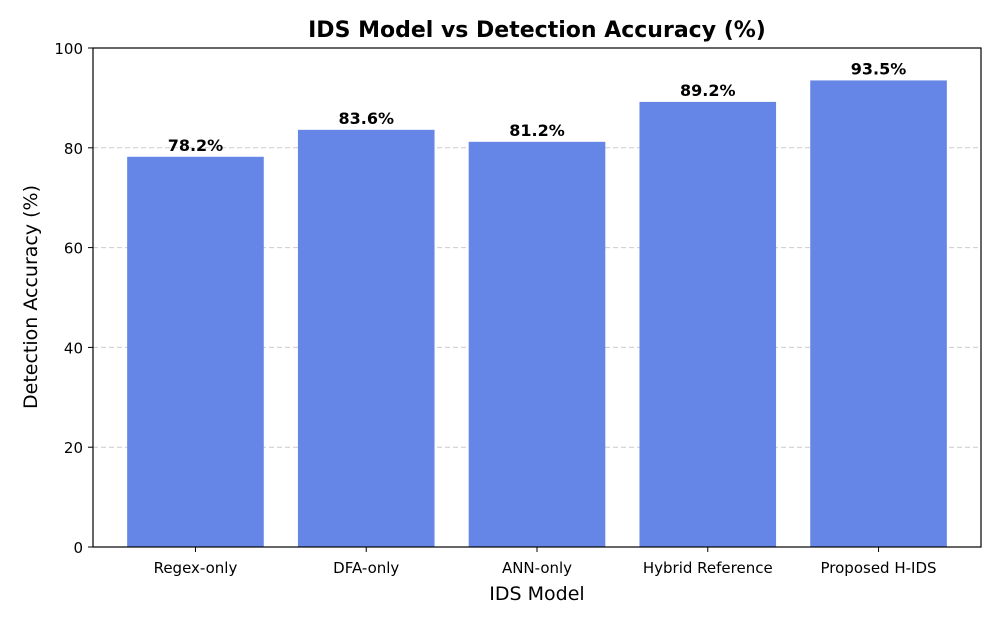  Describe the element at coordinates (73, 149) in the screenshot. I see `y-tick-label: 80` at that location.